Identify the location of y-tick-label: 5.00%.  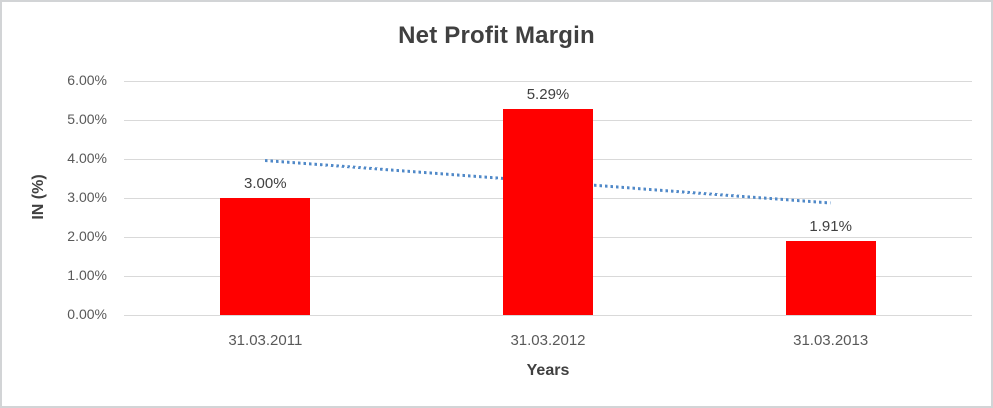
(87, 119).